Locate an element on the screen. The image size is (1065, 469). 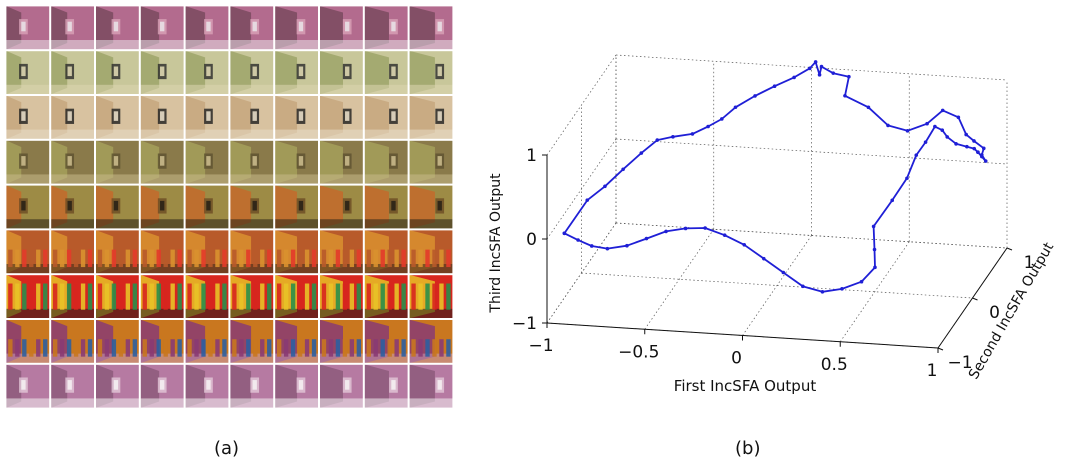
x-tick-label: −0.5 is located at coordinates (638, 352).